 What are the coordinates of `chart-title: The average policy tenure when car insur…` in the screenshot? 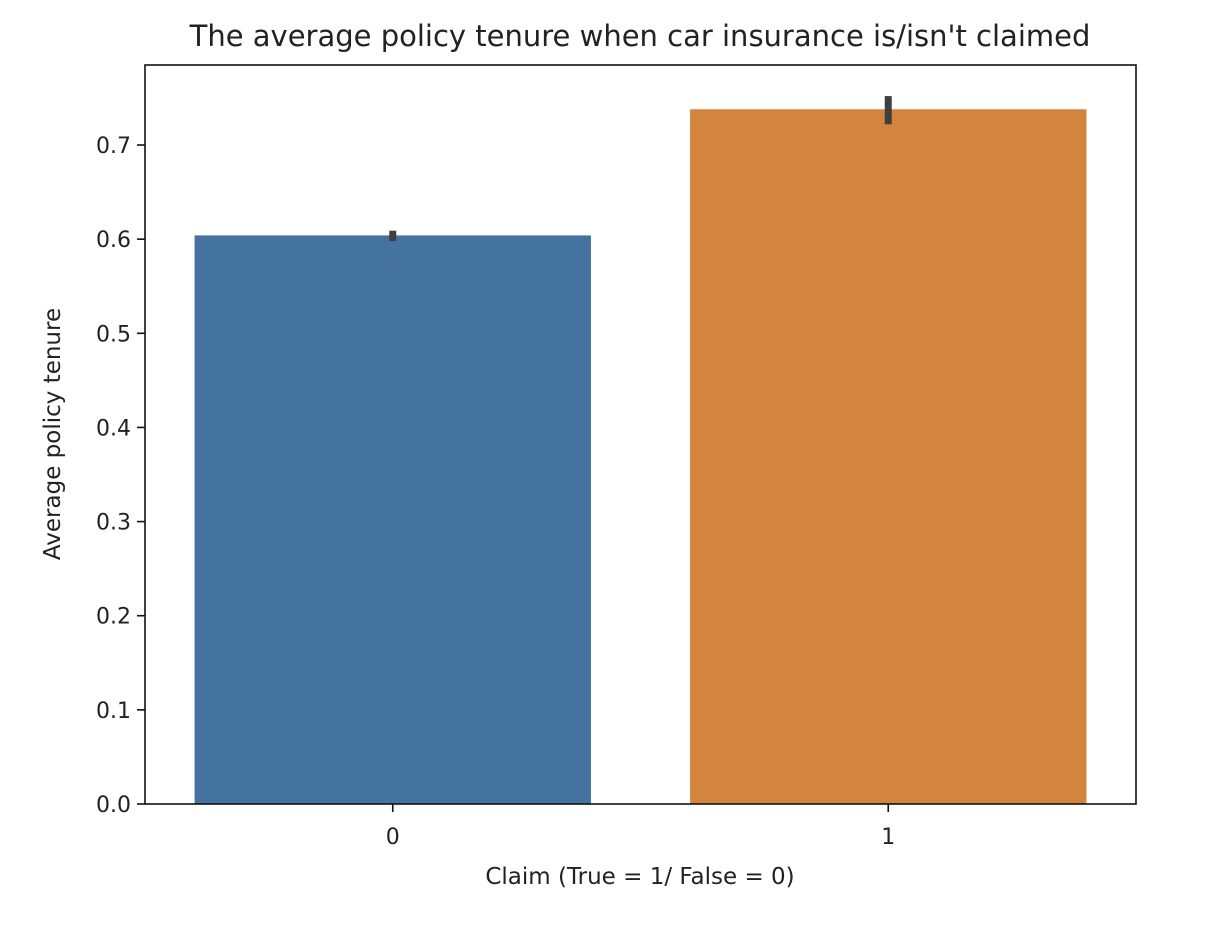 It's located at (640, 36).